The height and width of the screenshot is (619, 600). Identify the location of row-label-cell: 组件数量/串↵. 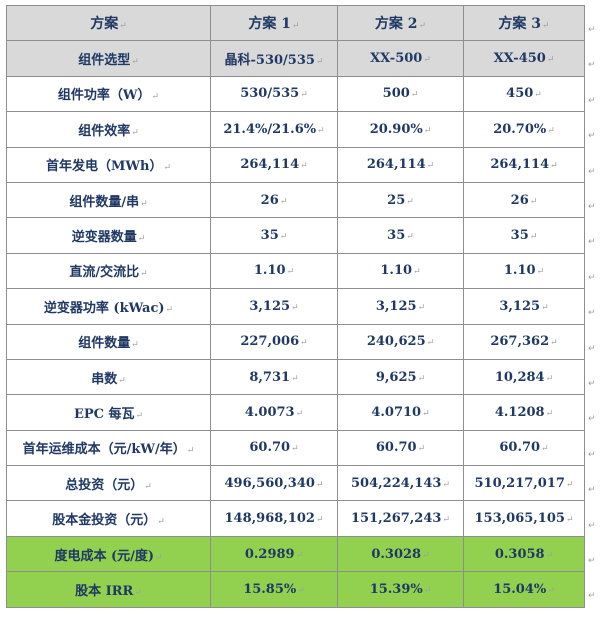
(108, 200).